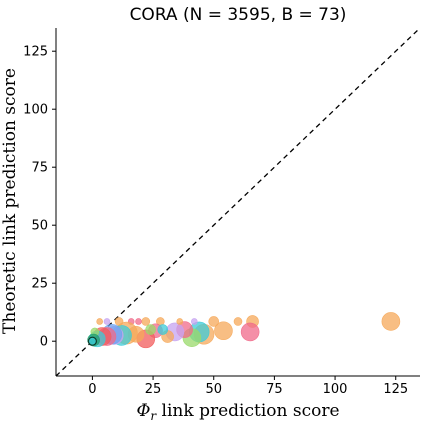 This screenshot has width=423, height=423. I want to click on x-axis-label: Φr link prediction score, so click(237, 412).